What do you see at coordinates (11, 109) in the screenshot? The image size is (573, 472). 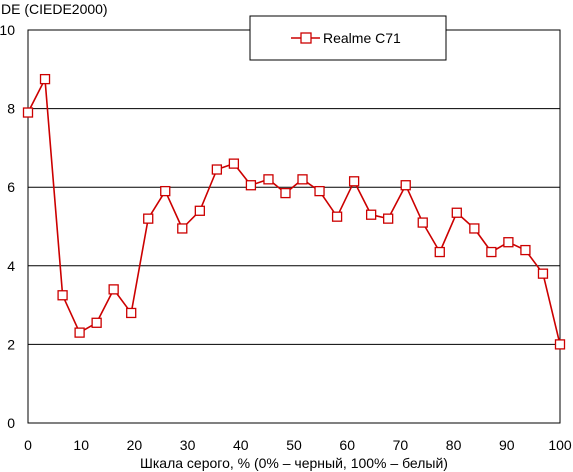 I see `y-tick-label: 8` at bounding box center [11, 109].